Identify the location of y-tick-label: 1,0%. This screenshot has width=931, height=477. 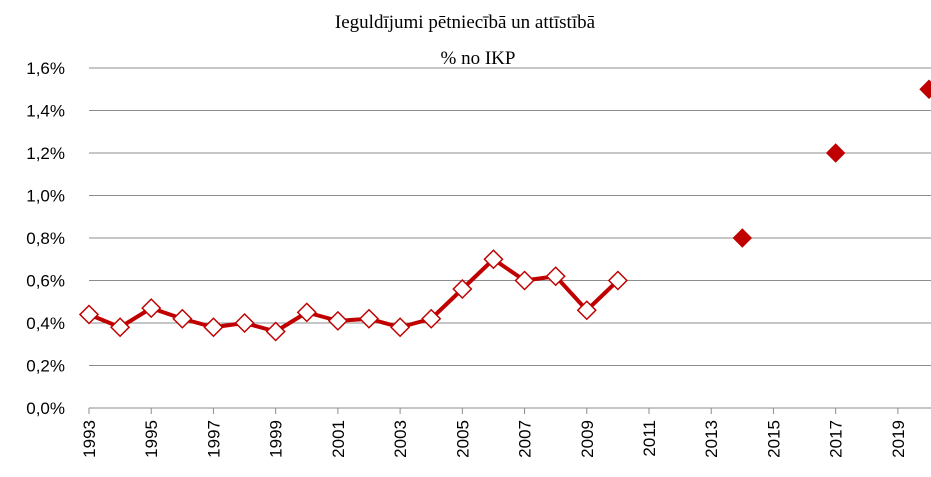
(45, 196).